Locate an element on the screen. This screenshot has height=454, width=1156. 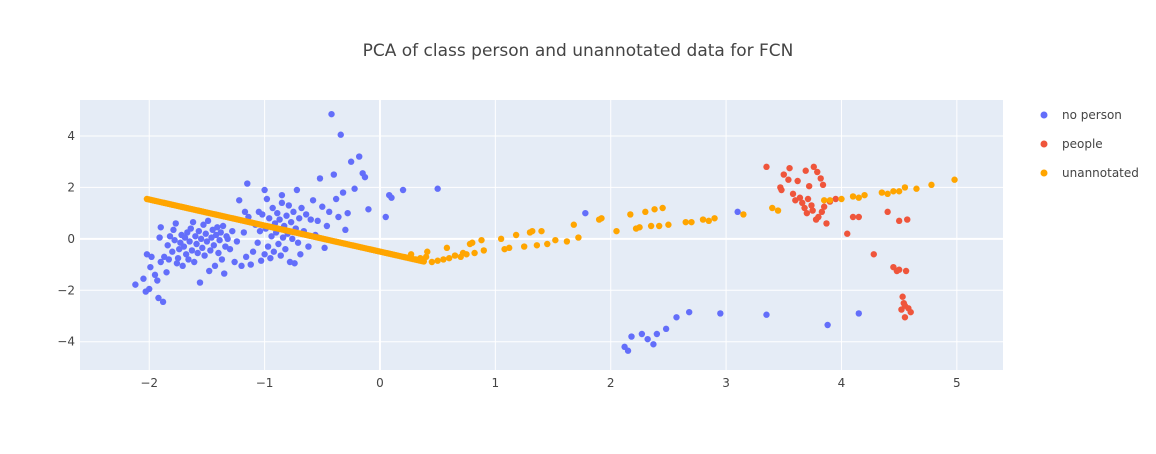
legend-item-no-person: no person is located at coordinates (1081, 115).